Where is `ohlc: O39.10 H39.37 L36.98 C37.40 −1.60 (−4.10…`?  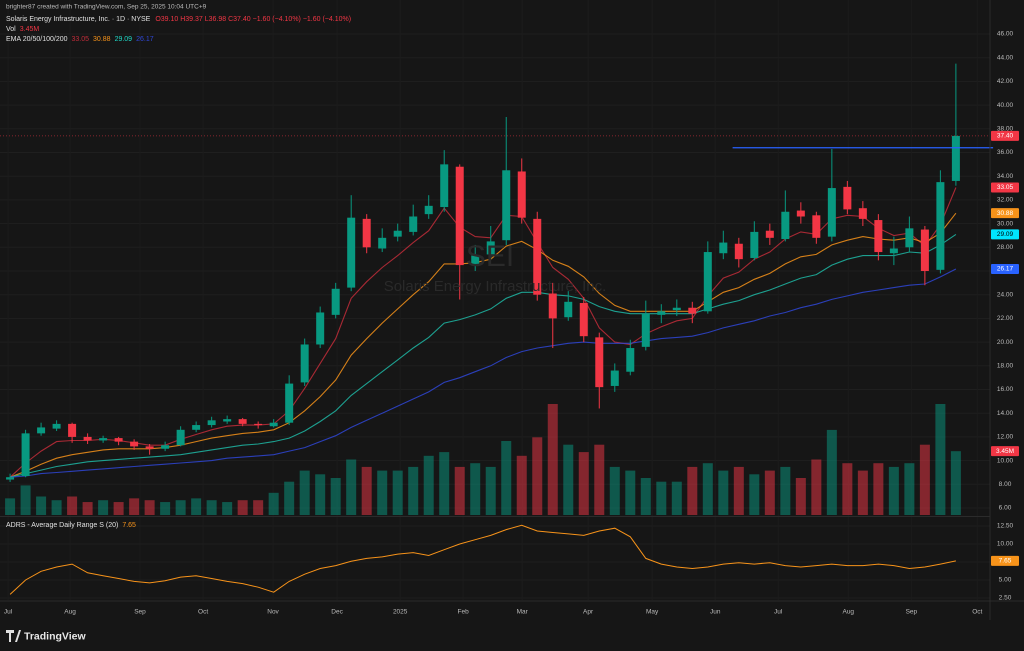 ohlc: O39.10 H39.37 L36.98 C37.40 −1.60 (−4.10… is located at coordinates (253, 19).